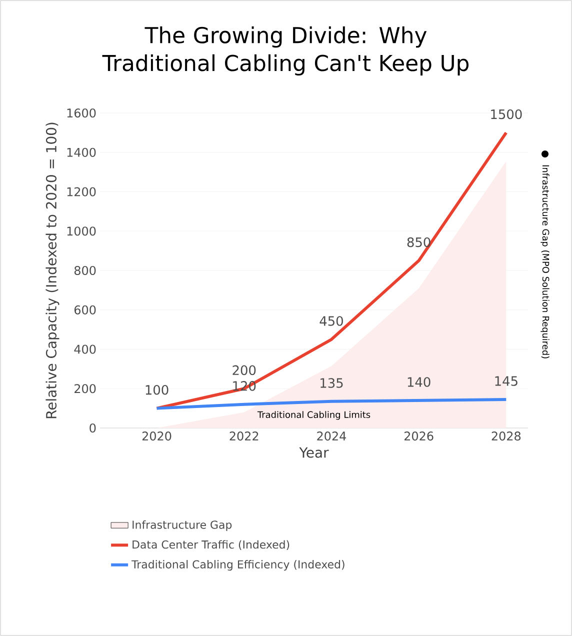 The height and width of the screenshot is (636, 572). What do you see at coordinates (157, 436) in the screenshot?
I see `x-tick-label: 2020` at bounding box center [157, 436].